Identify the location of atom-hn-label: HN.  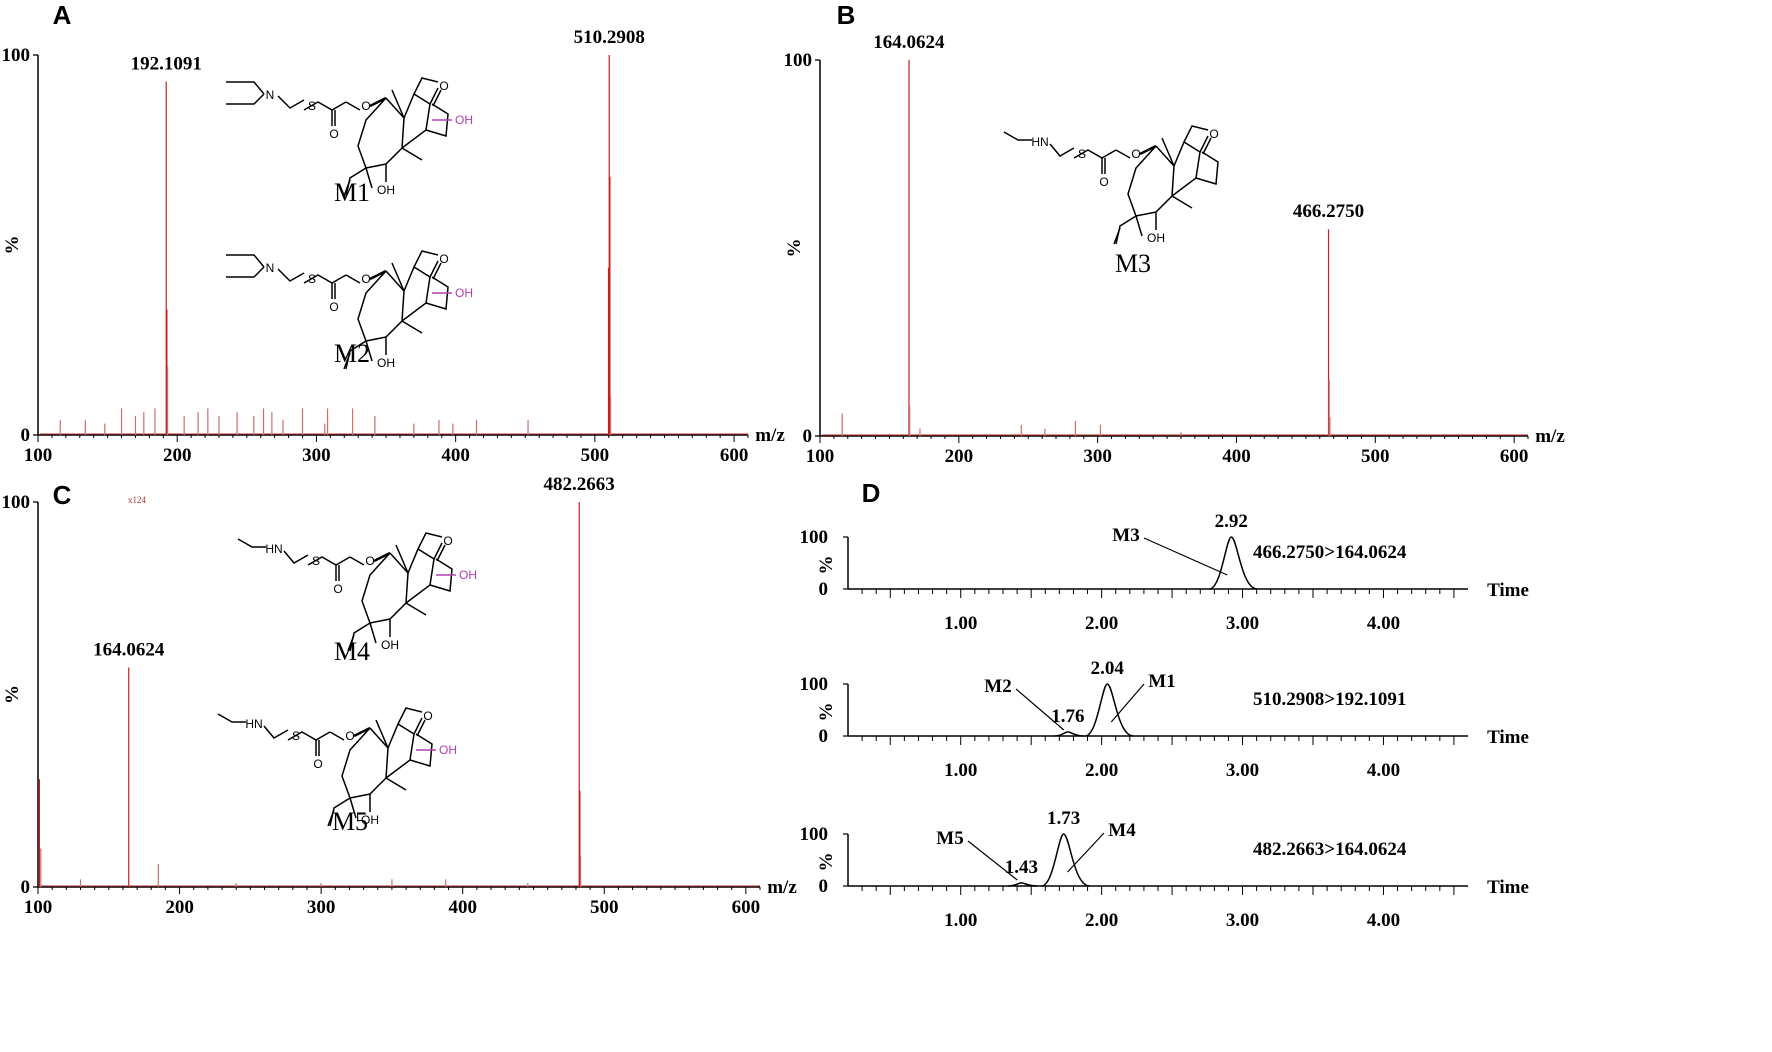
(1039, 142).